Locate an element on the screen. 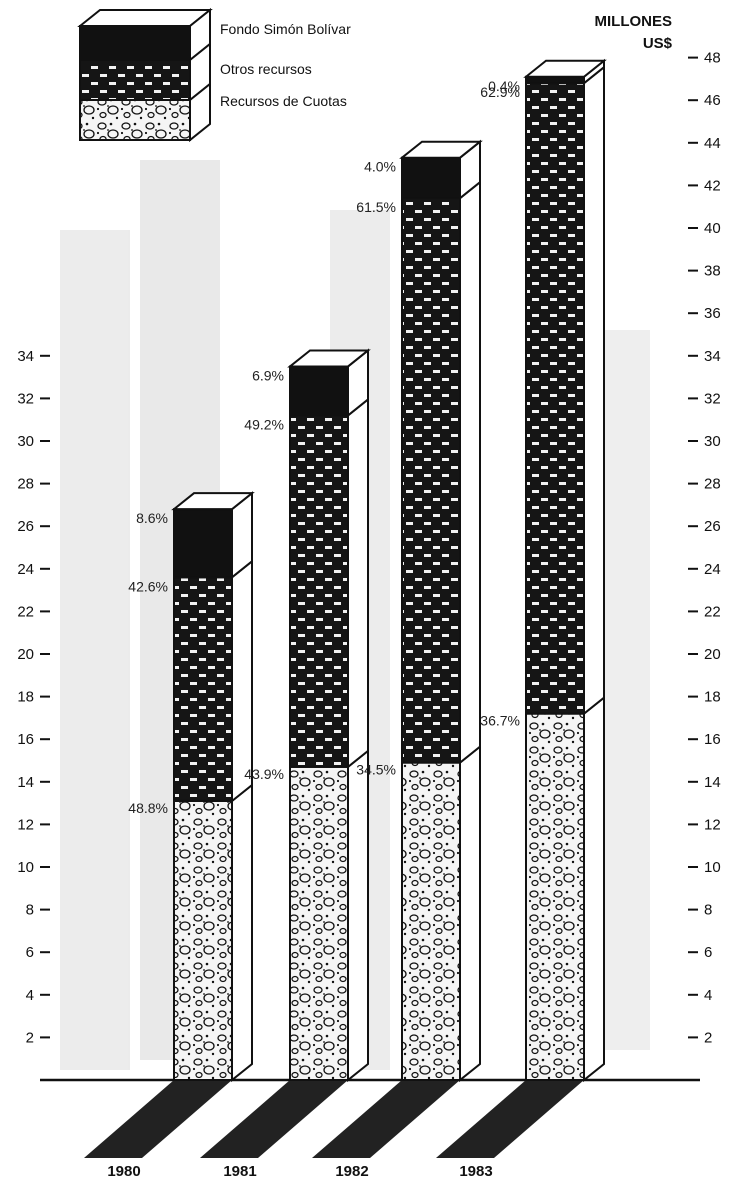 The image size is (733, 1185). year-label: 1983 is located at coordinates (475, 1171).